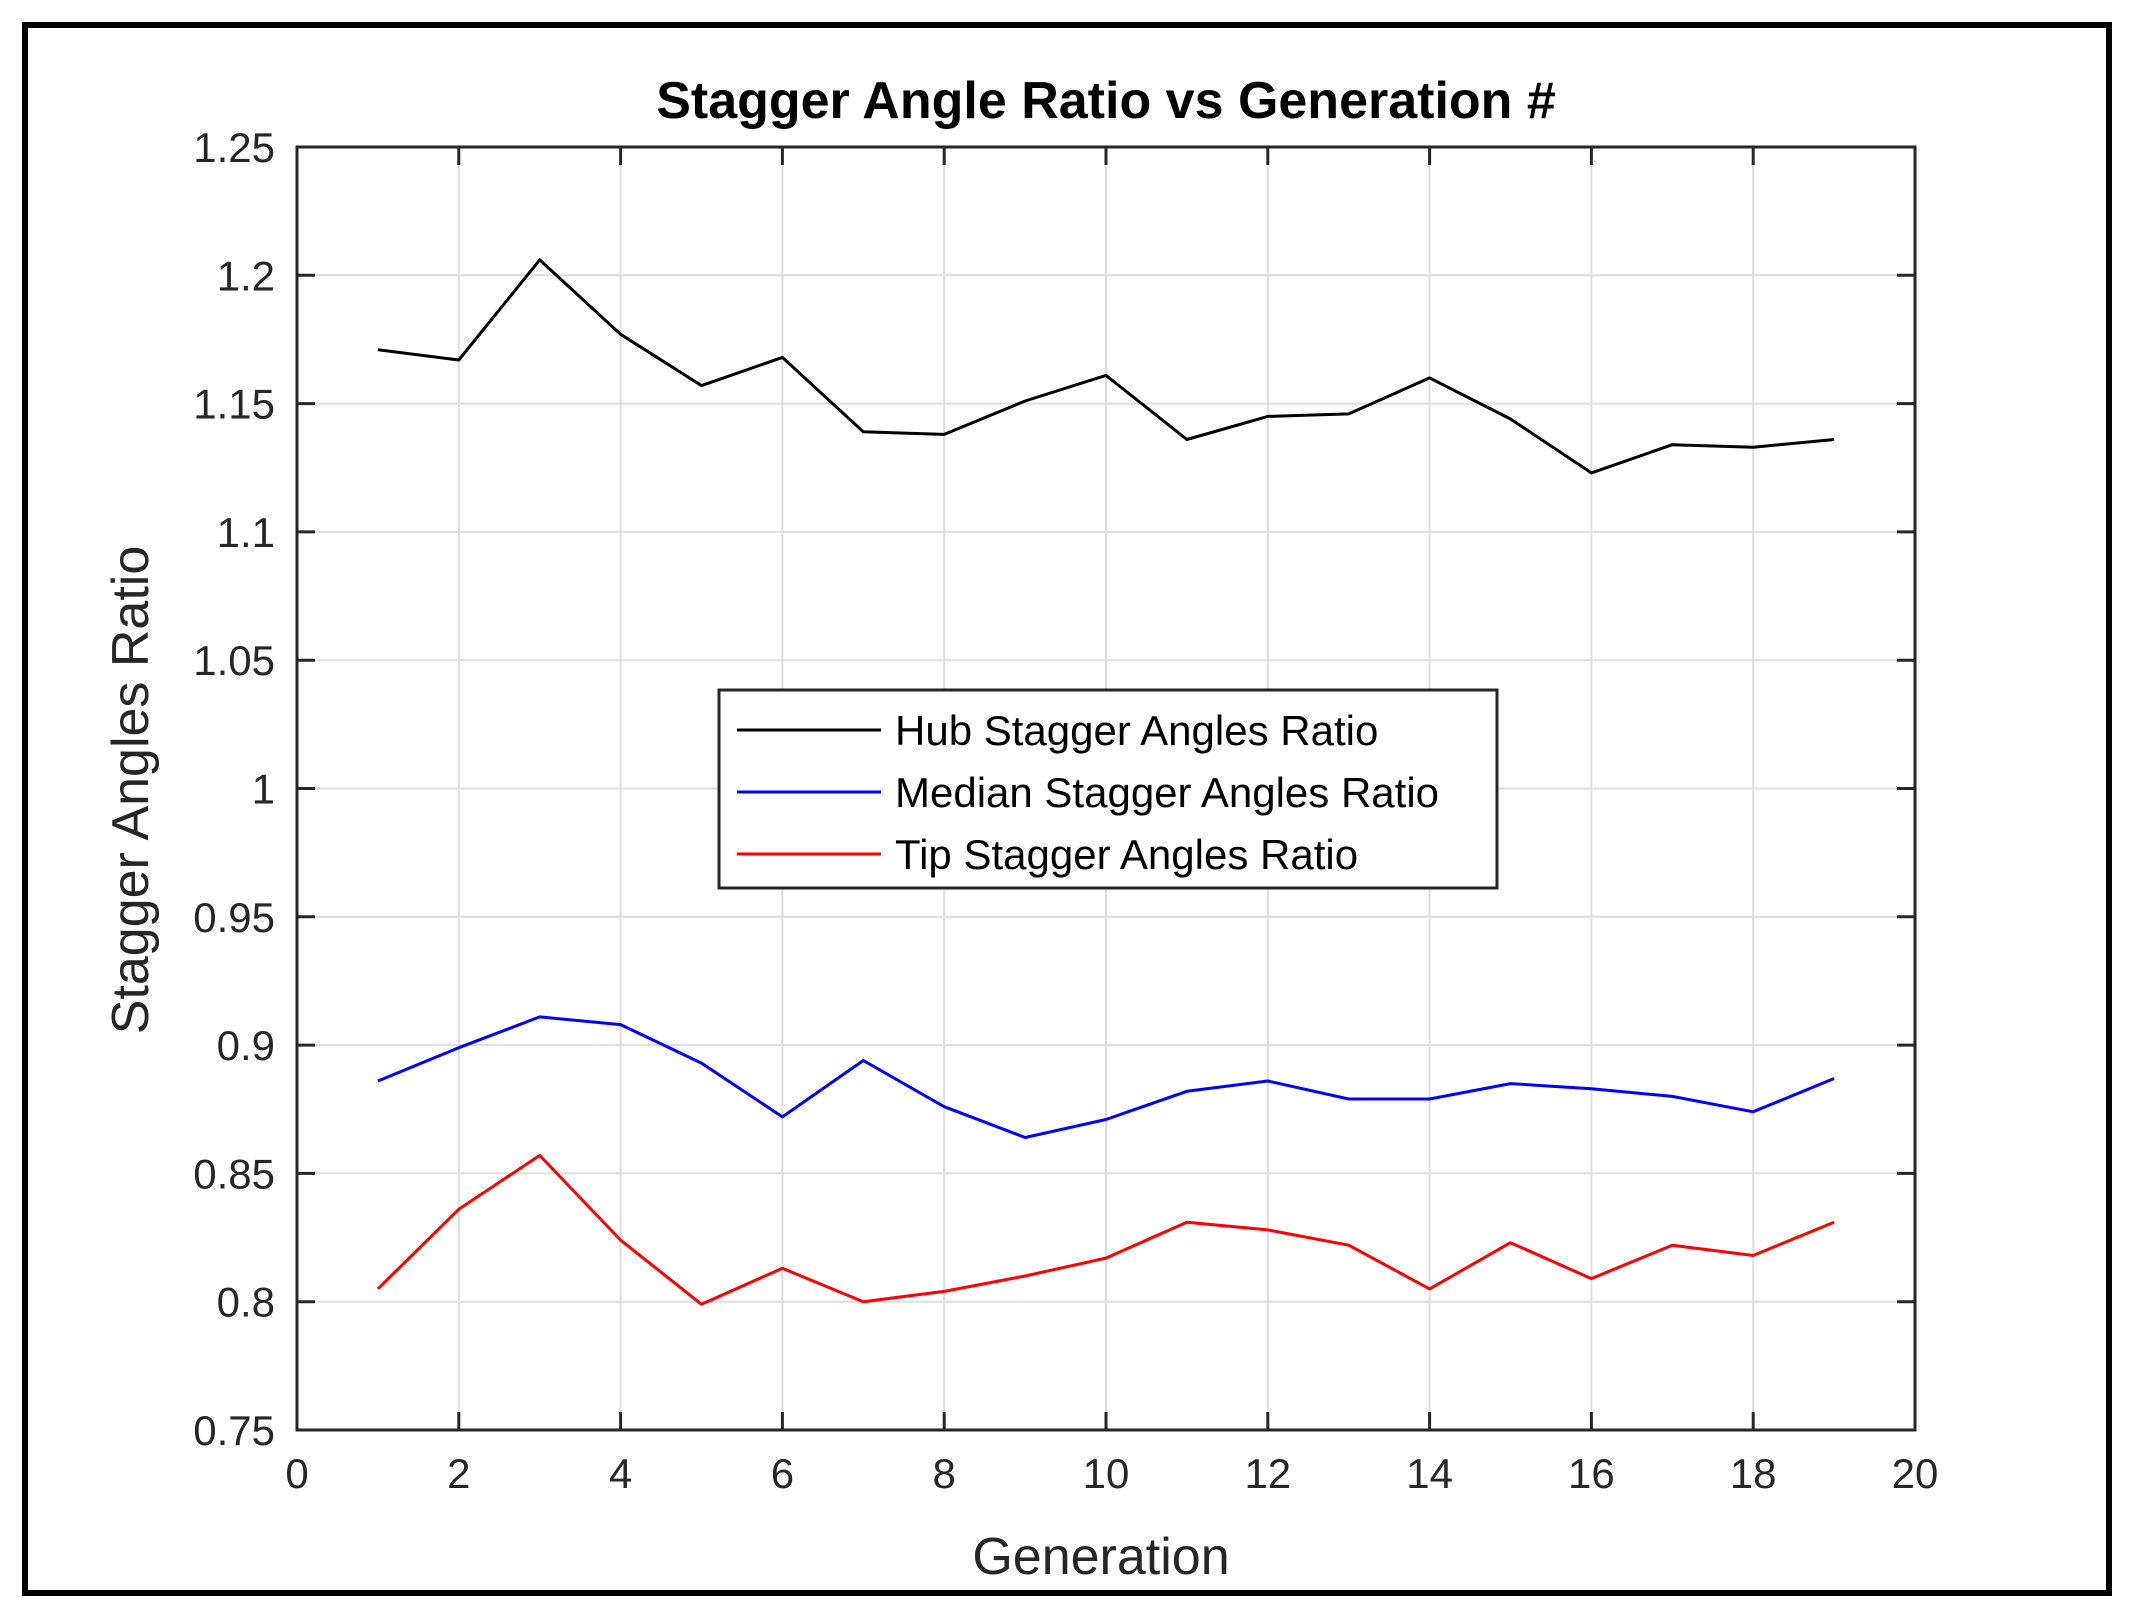 This screenshot has height=1623, width=2141. I want to click on y-tick-label: 0.8, so click(246, 1302).